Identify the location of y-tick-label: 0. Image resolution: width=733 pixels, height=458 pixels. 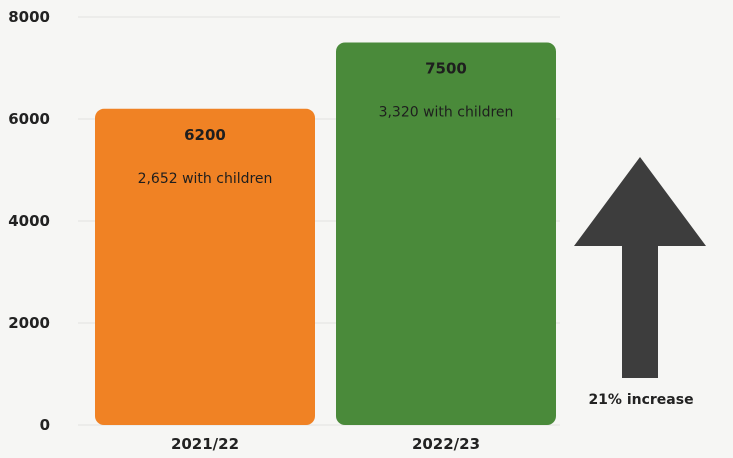
(45, 425).